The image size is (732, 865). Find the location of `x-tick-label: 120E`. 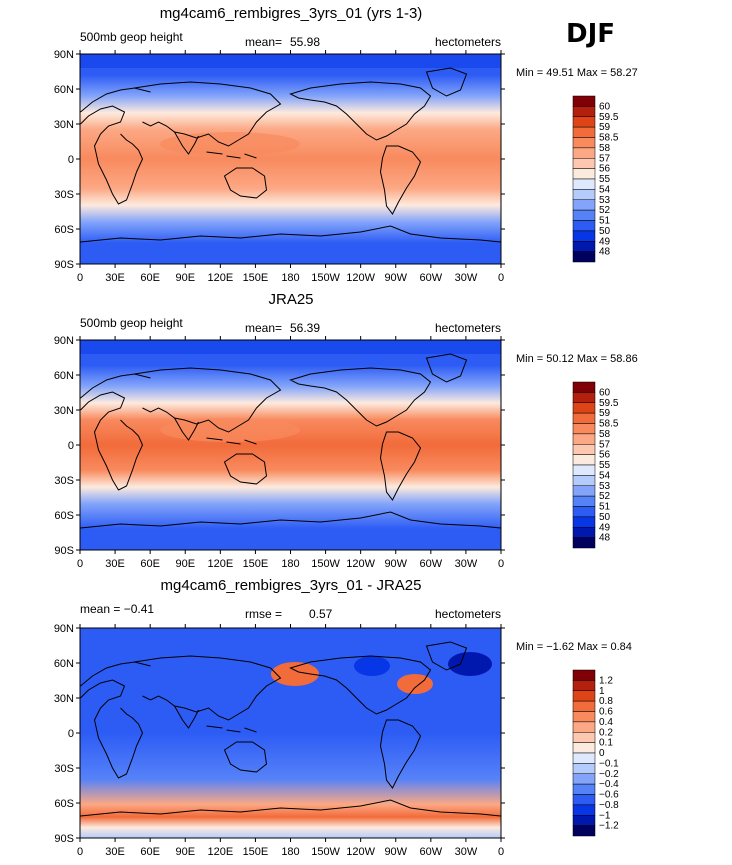

x-tick-label: 120E is located at coordinates (220, 852).